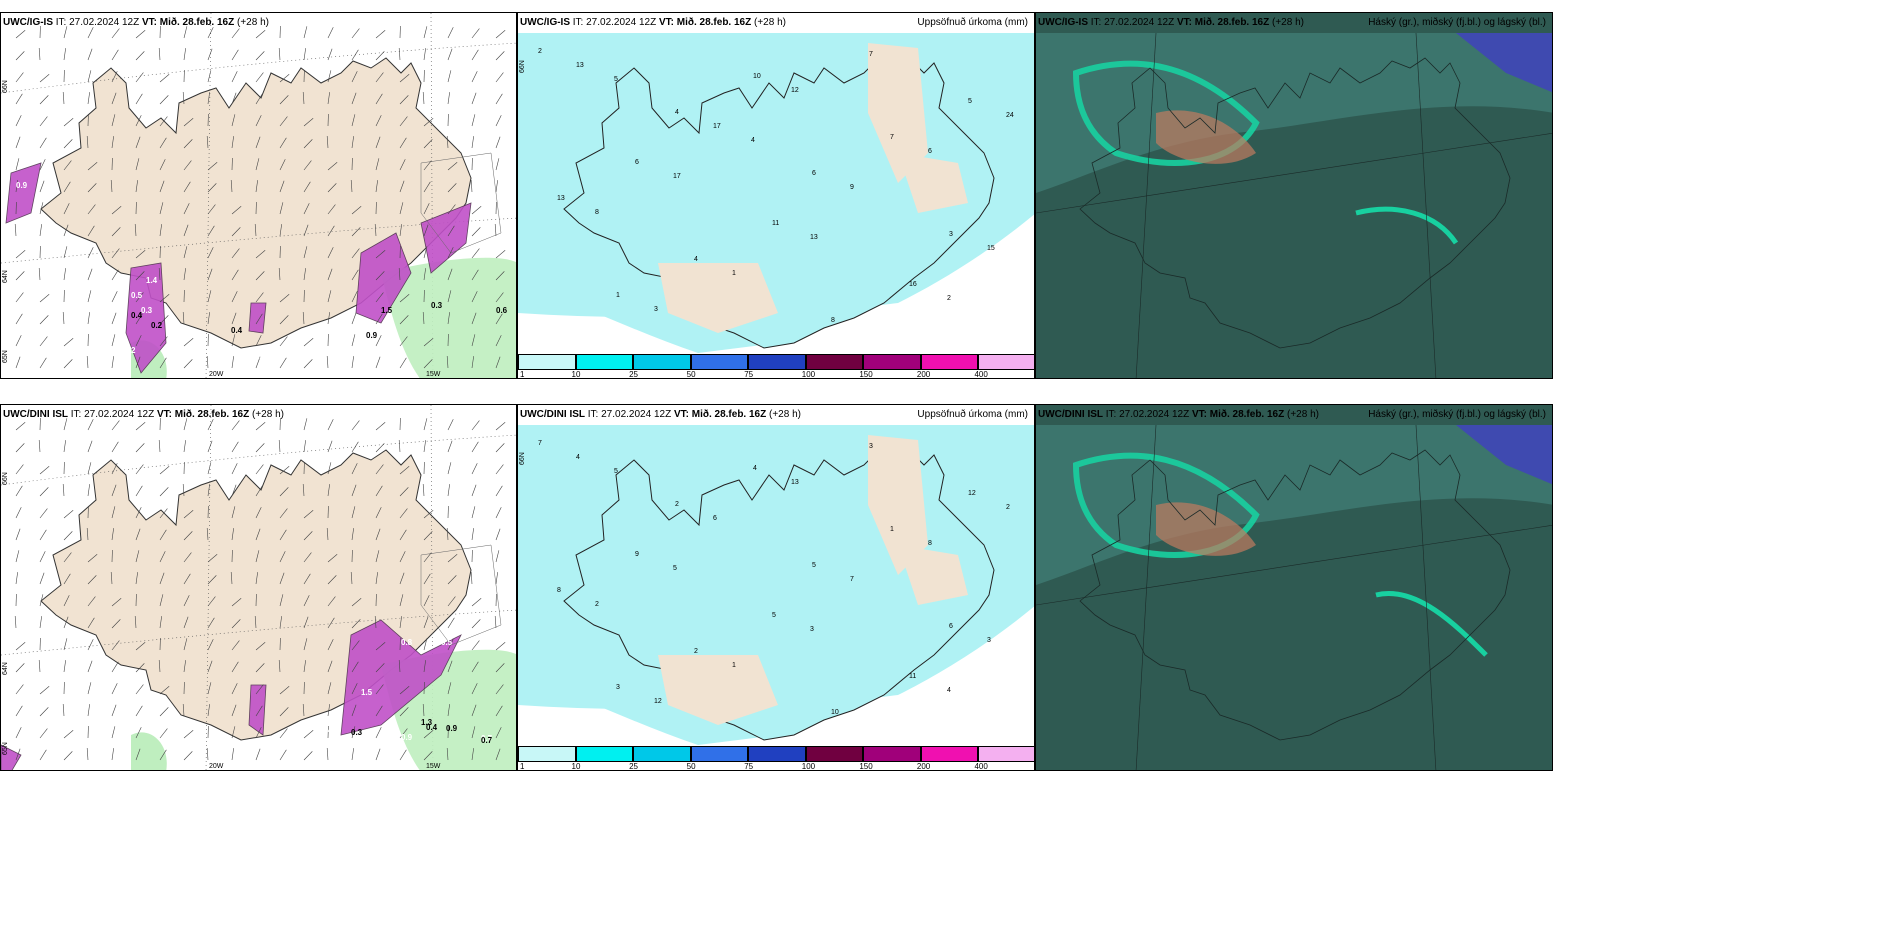 This screenshot has width=1900, height=950. Describe the element at coordinates (147, 310) in the screenshot. I see `value-label: 0.3` at that location.